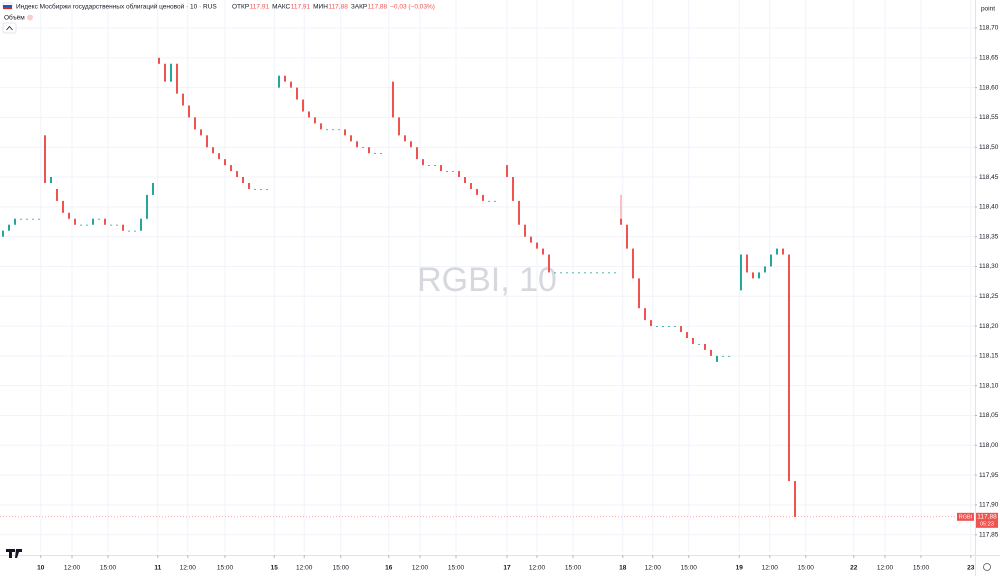 The width and height of the screenshot is (1000, 576). Describe the element at coordinates (989, 266) in the screenshot. I see `y-tick-label: 118,30` at that location.